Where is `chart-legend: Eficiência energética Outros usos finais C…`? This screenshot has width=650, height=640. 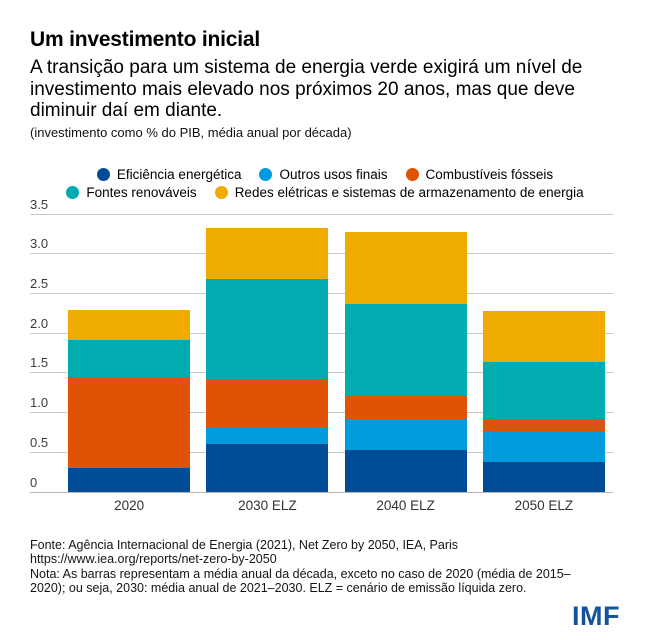
chart-legend: Eficiência energética Outros usos finais C… is located at coordinates (325, 183).